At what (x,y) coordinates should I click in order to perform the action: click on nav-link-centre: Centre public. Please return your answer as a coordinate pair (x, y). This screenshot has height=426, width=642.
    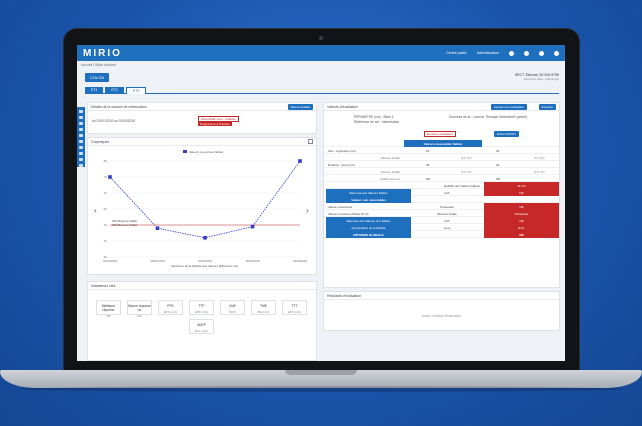
    Looking at the image, I should click on (456, 53).